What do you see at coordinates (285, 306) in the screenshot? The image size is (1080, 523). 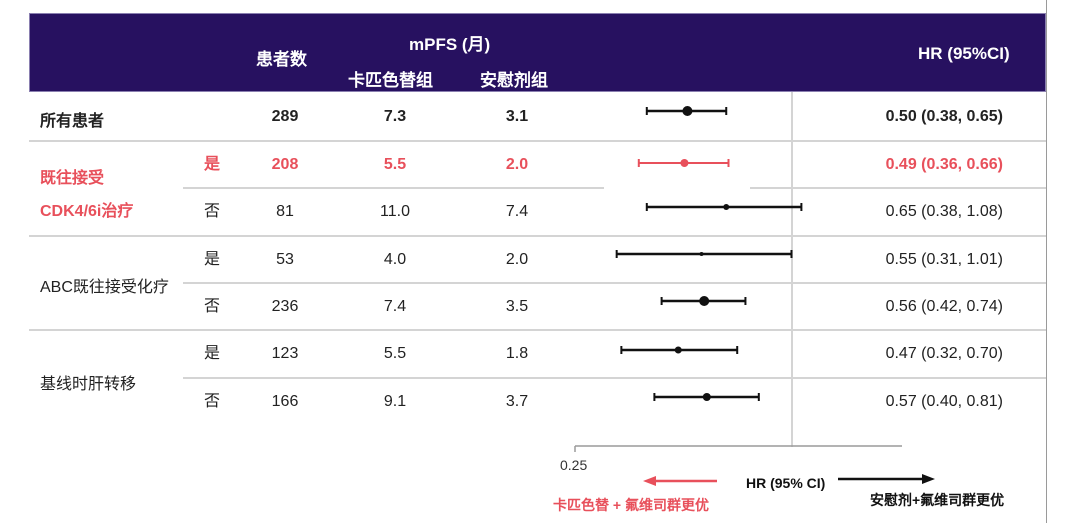 I see `patient-count: 236` at bounding box center [285, 306].